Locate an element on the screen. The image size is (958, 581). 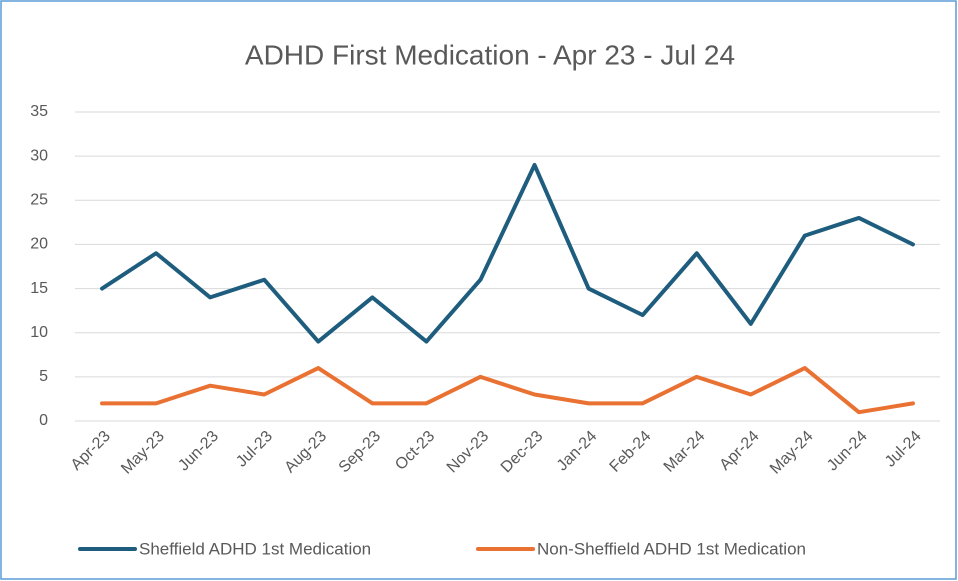
series-line is located at coordinates (507, 390).